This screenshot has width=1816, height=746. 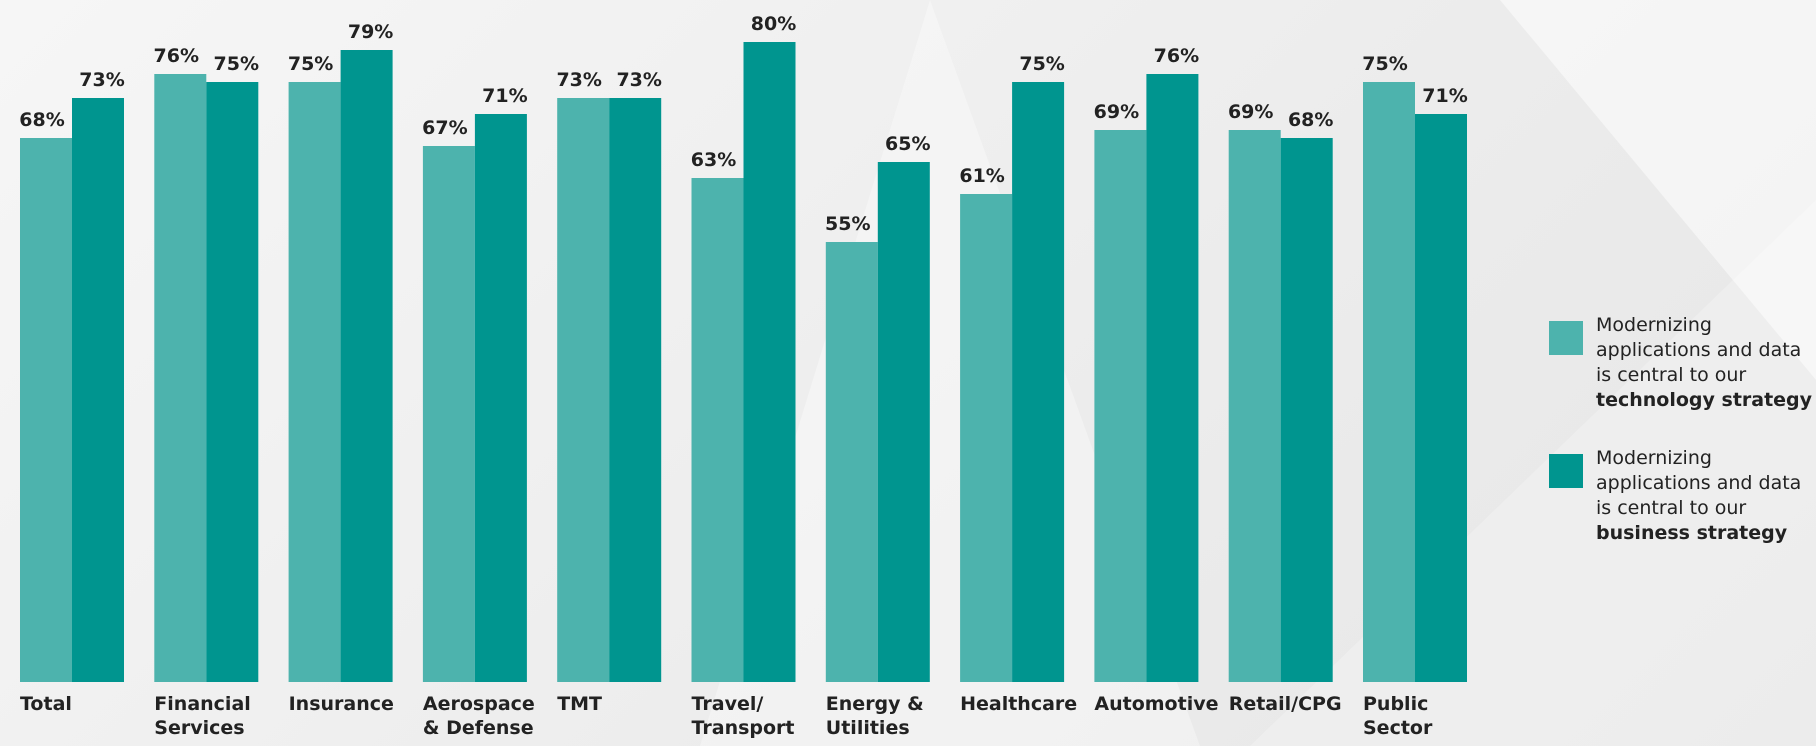 What do you see at coordinates (1285, 704) in the screenshot?
I see `x-tick-label: Retail/CPG` at bounding box center [1285, 704].